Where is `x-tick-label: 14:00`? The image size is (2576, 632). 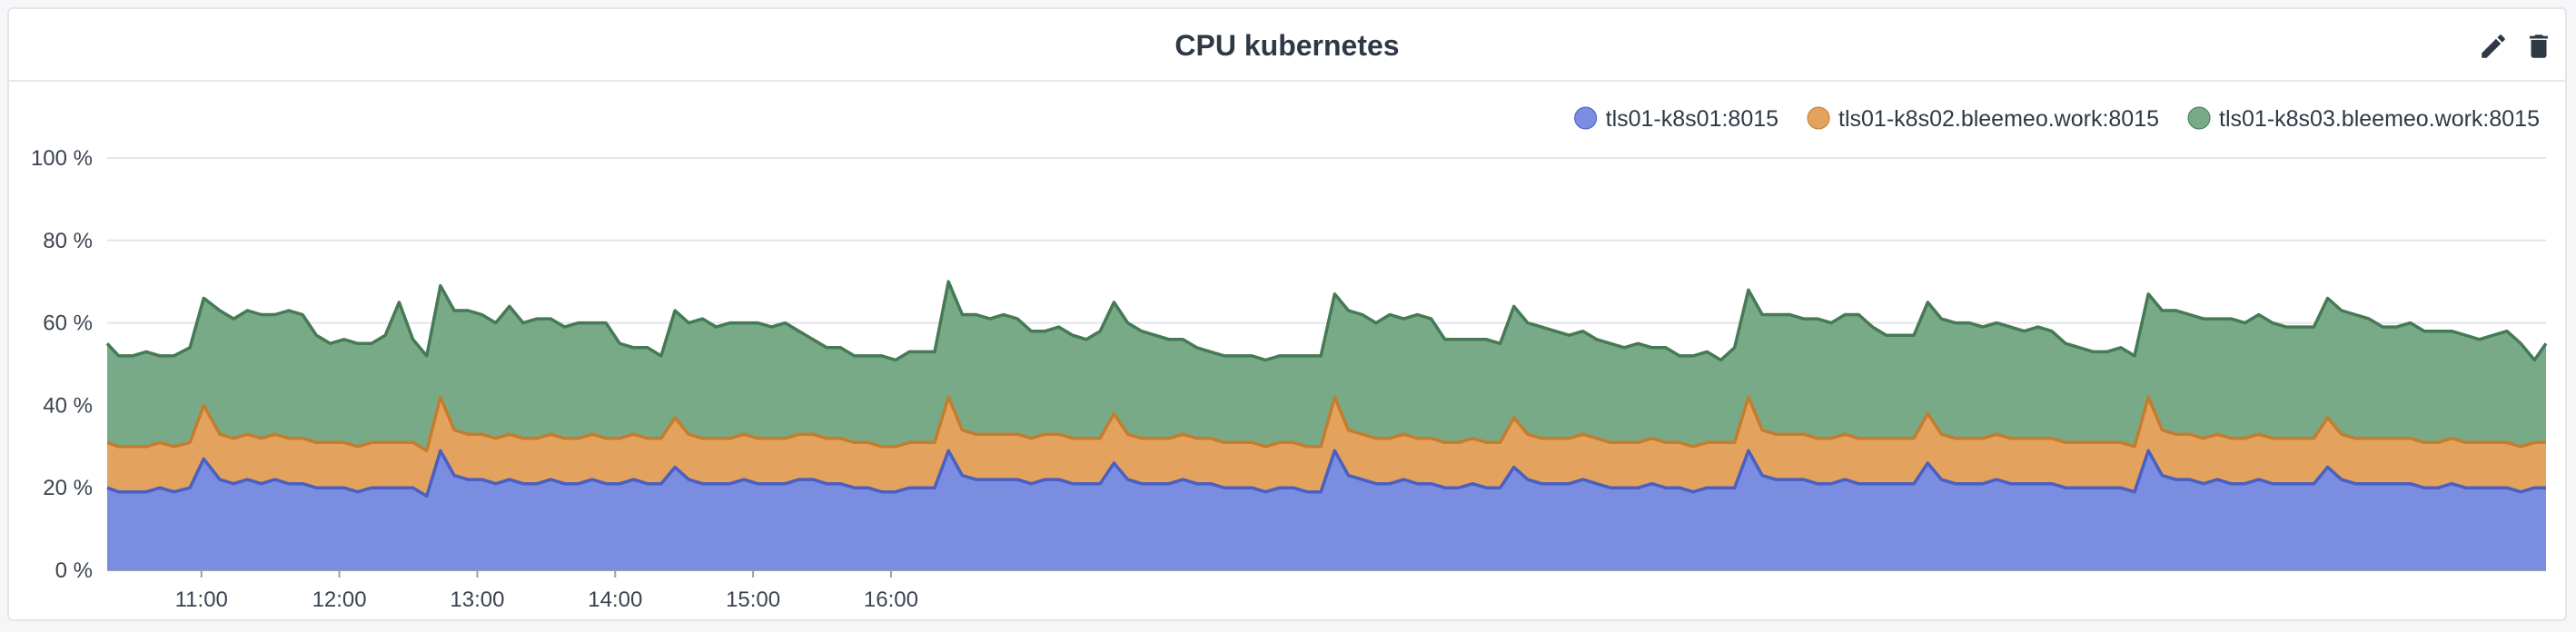
x-tick-label: 14:00 is located at coordinates (615, 600).